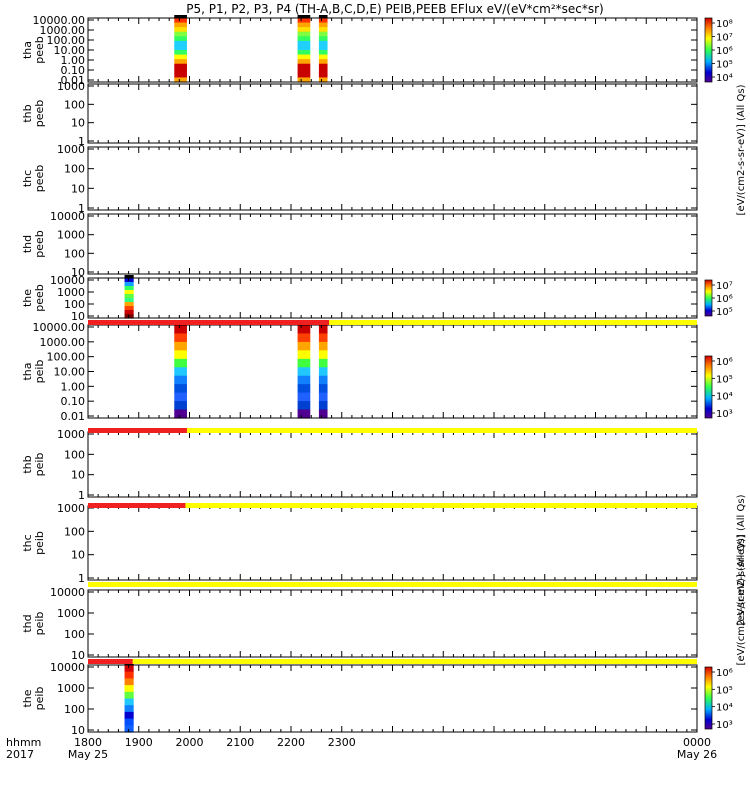 This screenshot has width=750, height=800. Describe the element at coordinates (139, 742) in the screenshot. I see `x-tick-label: 1900` at that location.